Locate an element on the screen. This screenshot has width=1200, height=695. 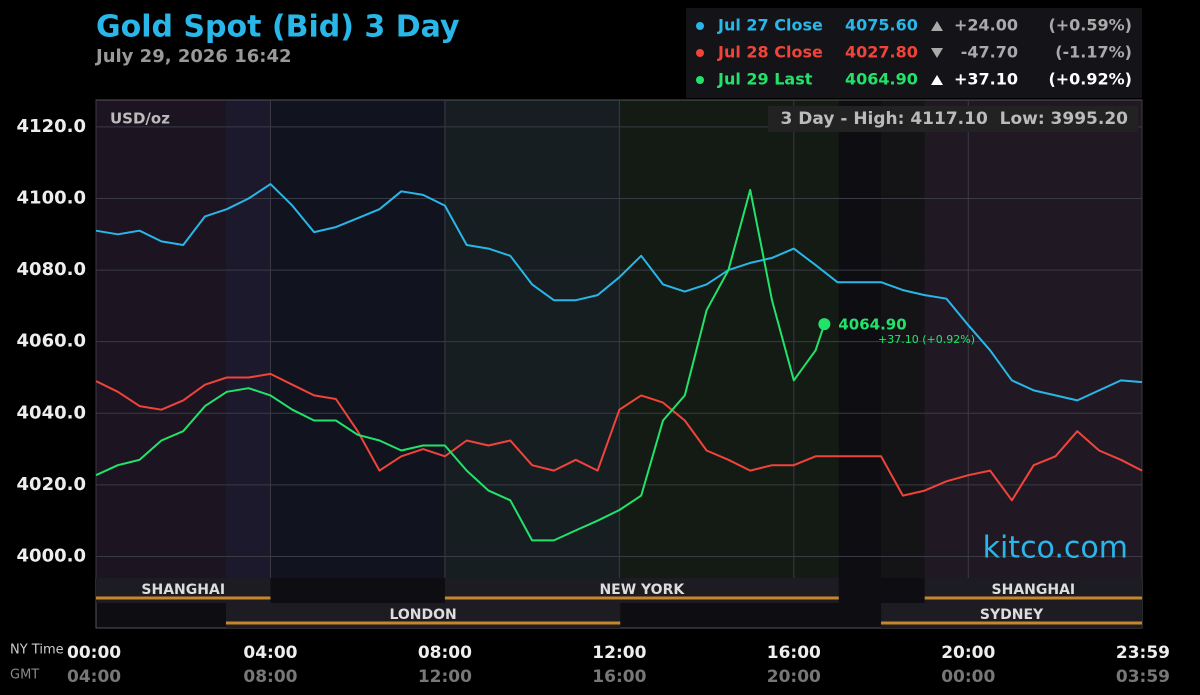
x-axis-label: NY Time is located at coordinates (37, 650).